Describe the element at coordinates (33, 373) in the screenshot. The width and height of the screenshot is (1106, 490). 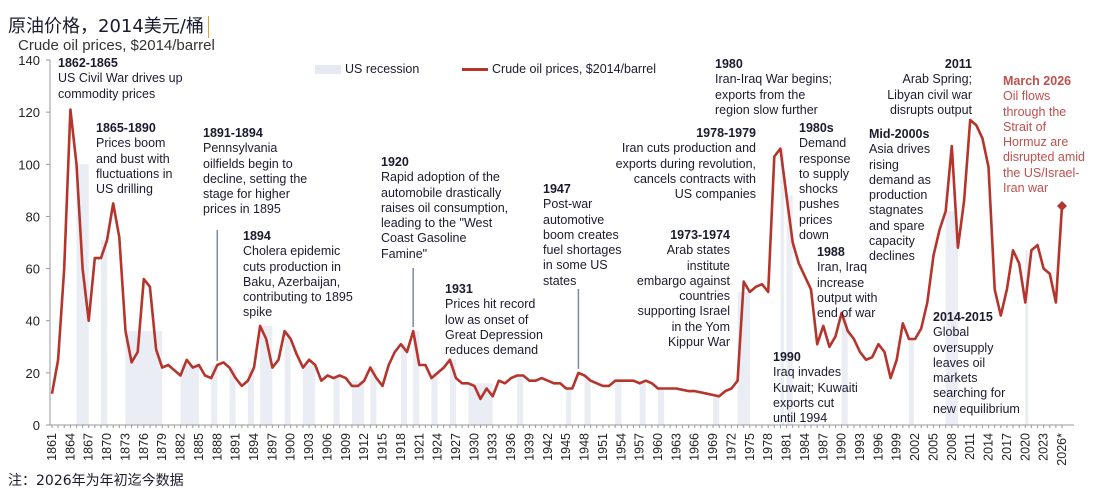
I see `y-tick-label: 20` at that location.